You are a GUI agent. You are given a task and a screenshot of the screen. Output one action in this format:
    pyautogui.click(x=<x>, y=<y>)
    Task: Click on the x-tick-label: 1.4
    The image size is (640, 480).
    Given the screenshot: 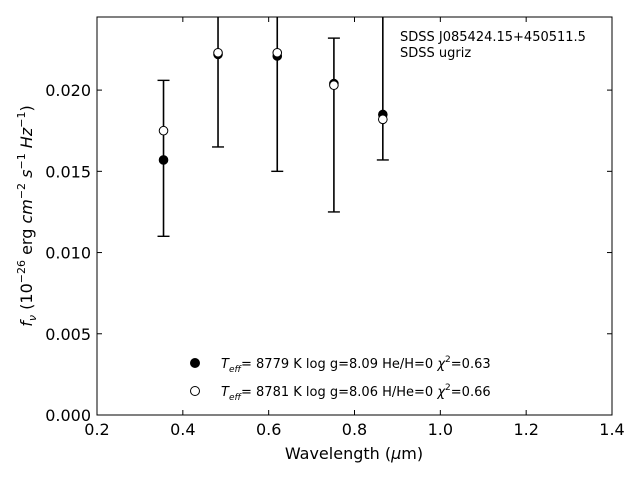 What is the action you would take?
    pyautogui.click(x=611, y=429)
    